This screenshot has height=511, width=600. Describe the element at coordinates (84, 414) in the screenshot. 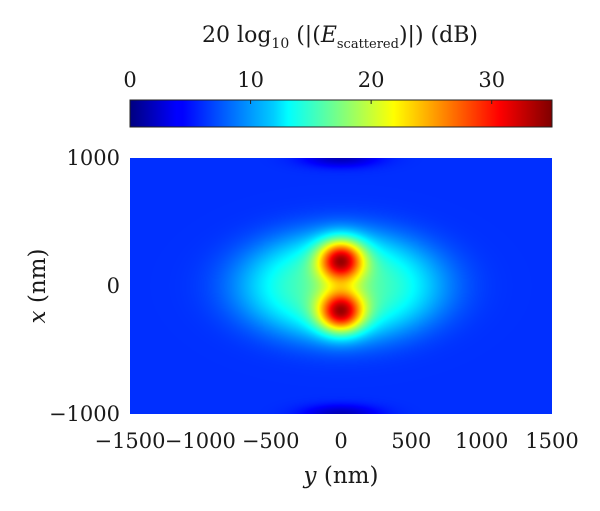

I see `y-tick-label: −1000` at that location.